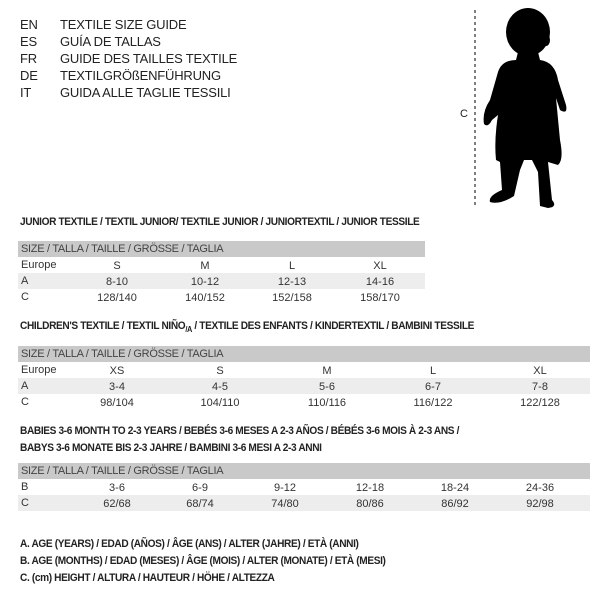  I want to click on language-line: EN TEXTILE SIZE GUIDE, so click(103, 24).